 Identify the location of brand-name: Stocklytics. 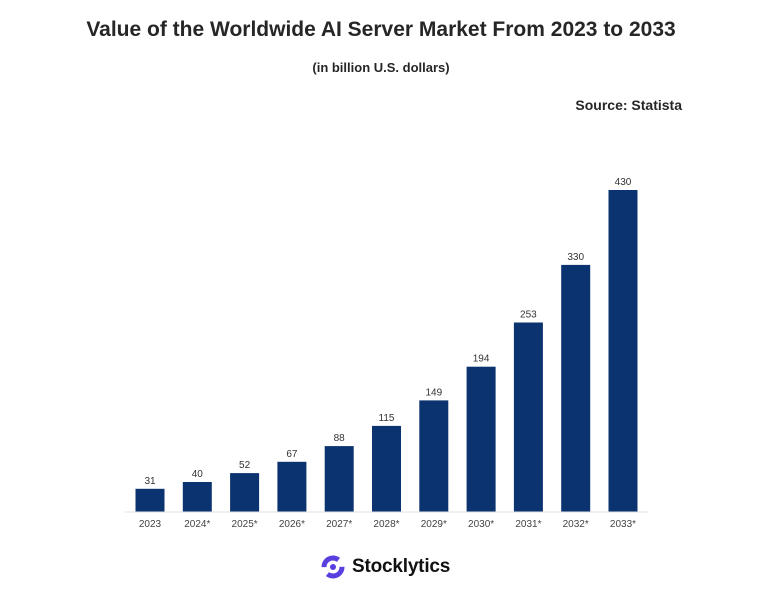
(401, 566).